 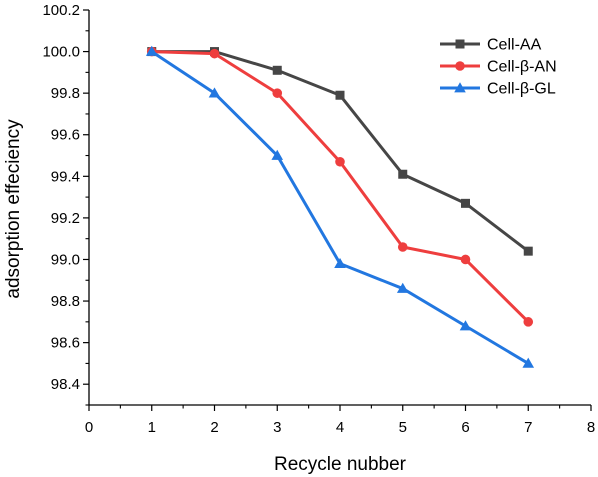 I want to click on y-tick-label: 100.0, so click(x=61, y=52).